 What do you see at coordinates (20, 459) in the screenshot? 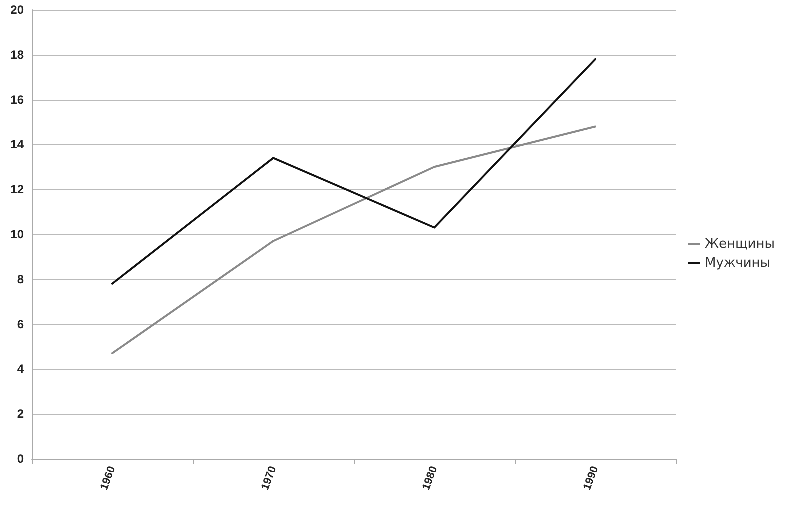
I see `y-tick-label: 0` at bounding box center [20, 459].